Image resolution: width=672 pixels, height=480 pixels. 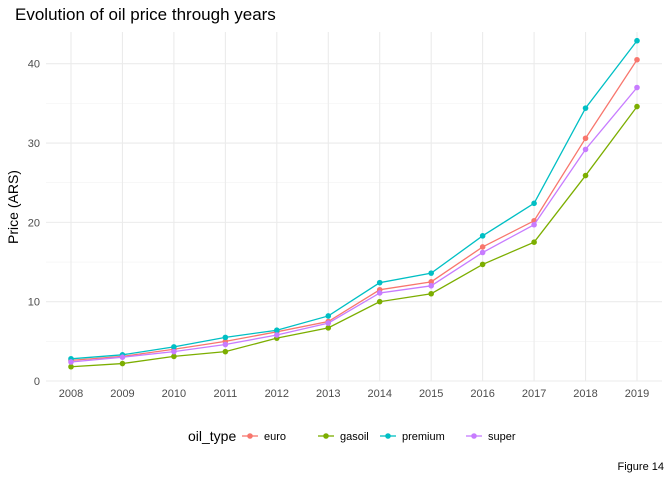 I want to click on x-tick-label: 2009, so click(x=122, y=394).